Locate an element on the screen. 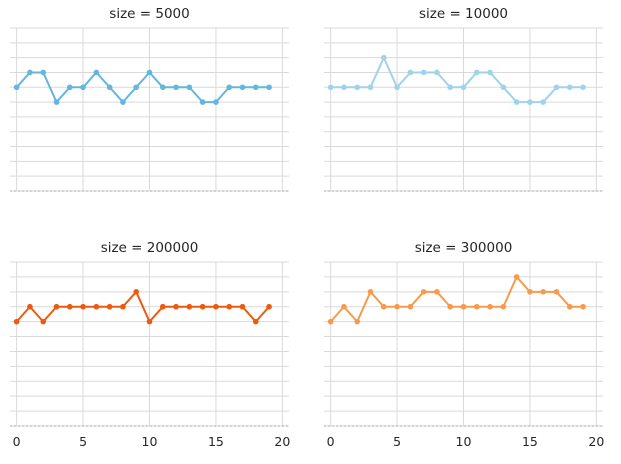 Image resolution: width=621 pixels, height=464 pixels. panel-title: size = 200000 is located at coordinates (150, 248).